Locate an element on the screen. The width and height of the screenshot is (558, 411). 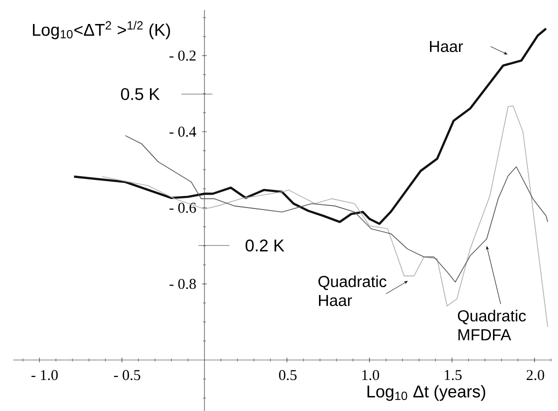
x-tick-label: - 1.0 is located at coordinates (44, 375).